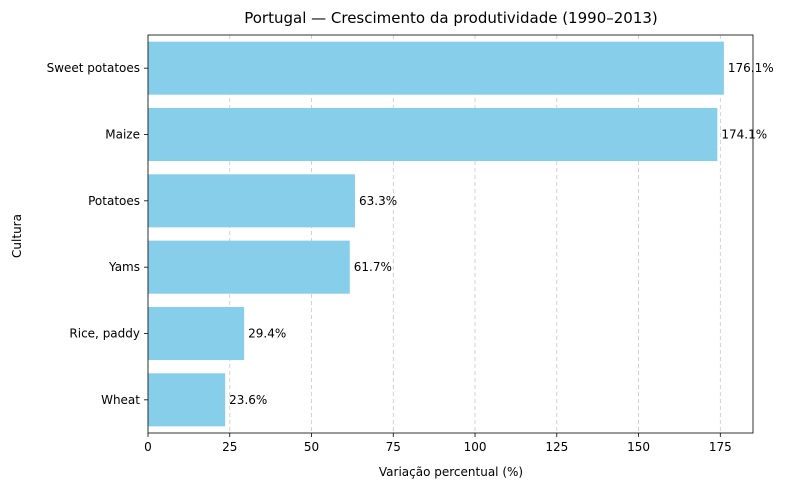 This screenshot has width=790, height=490. Describe the element at coordinates (229, 447) in the screenshot. I see `x-tick-label: 25` at that location.